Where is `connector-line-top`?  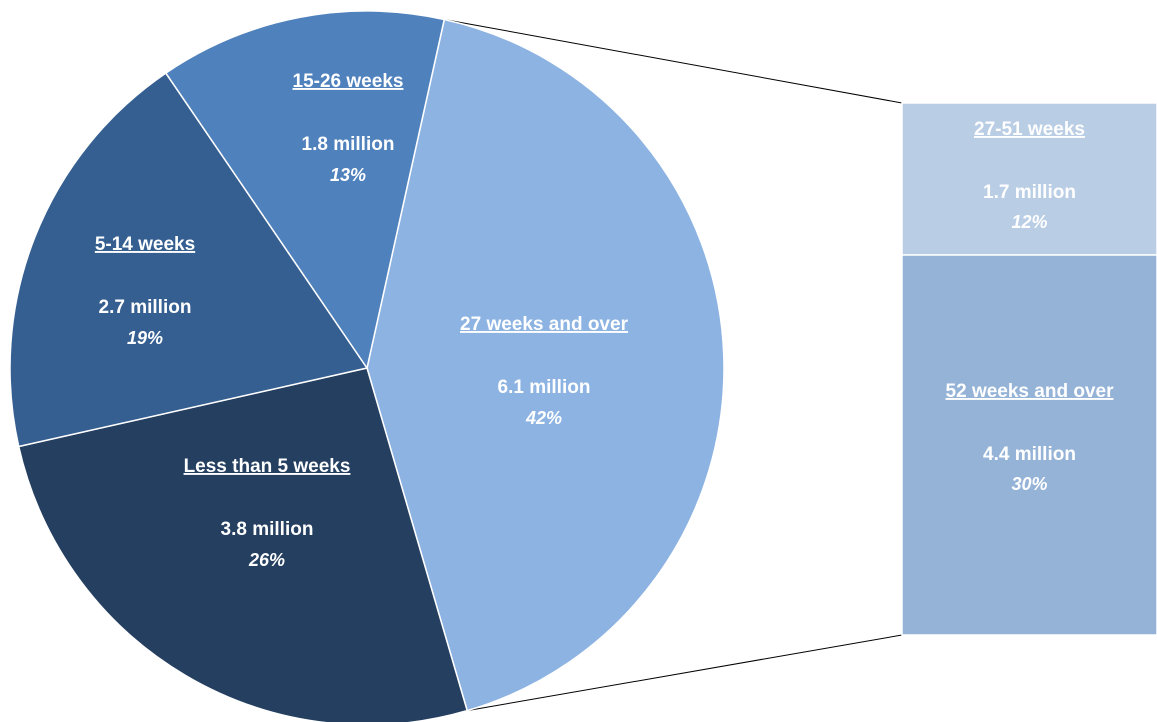
connector-line-top is located at coordinates (673, 61).